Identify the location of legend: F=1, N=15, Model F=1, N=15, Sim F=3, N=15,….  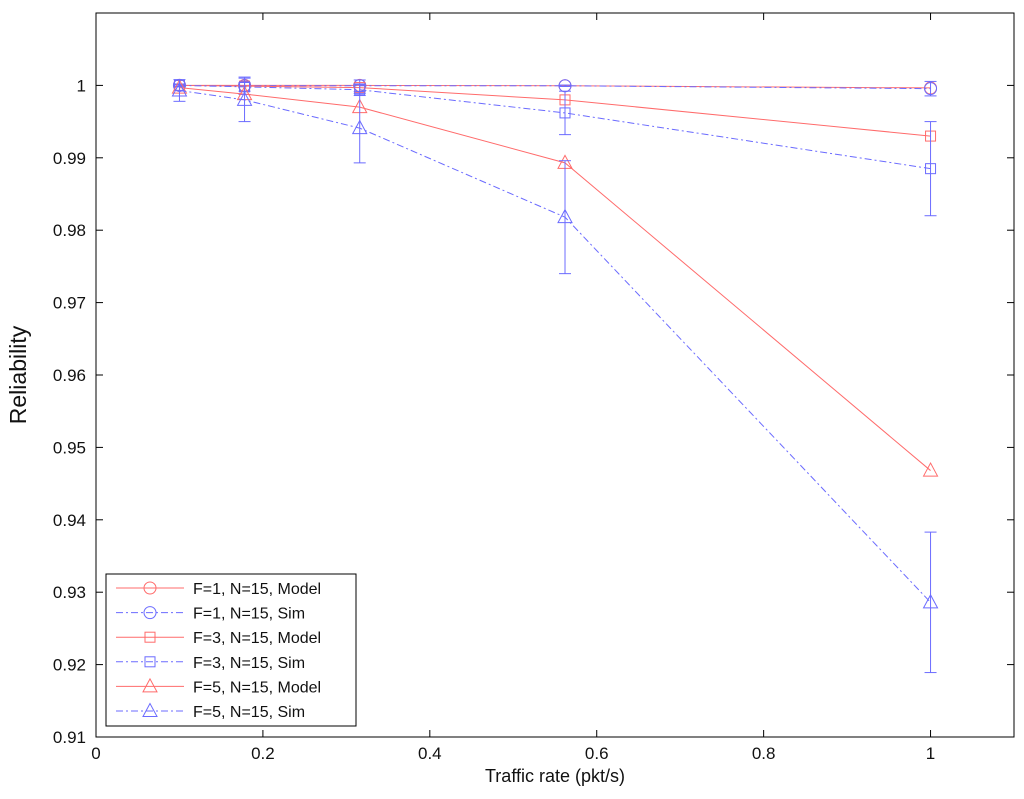
(231, 650).